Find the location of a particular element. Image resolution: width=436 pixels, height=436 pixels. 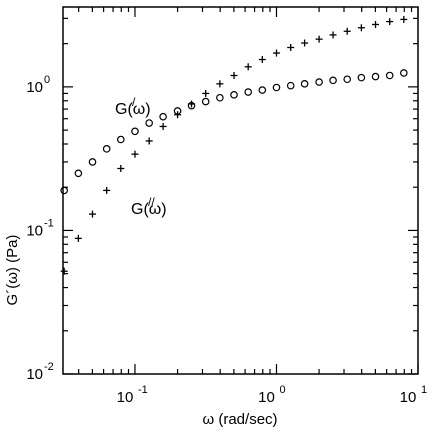

y-axis-label: G´(ω) (Pa) is located at coordinates (12, 270).